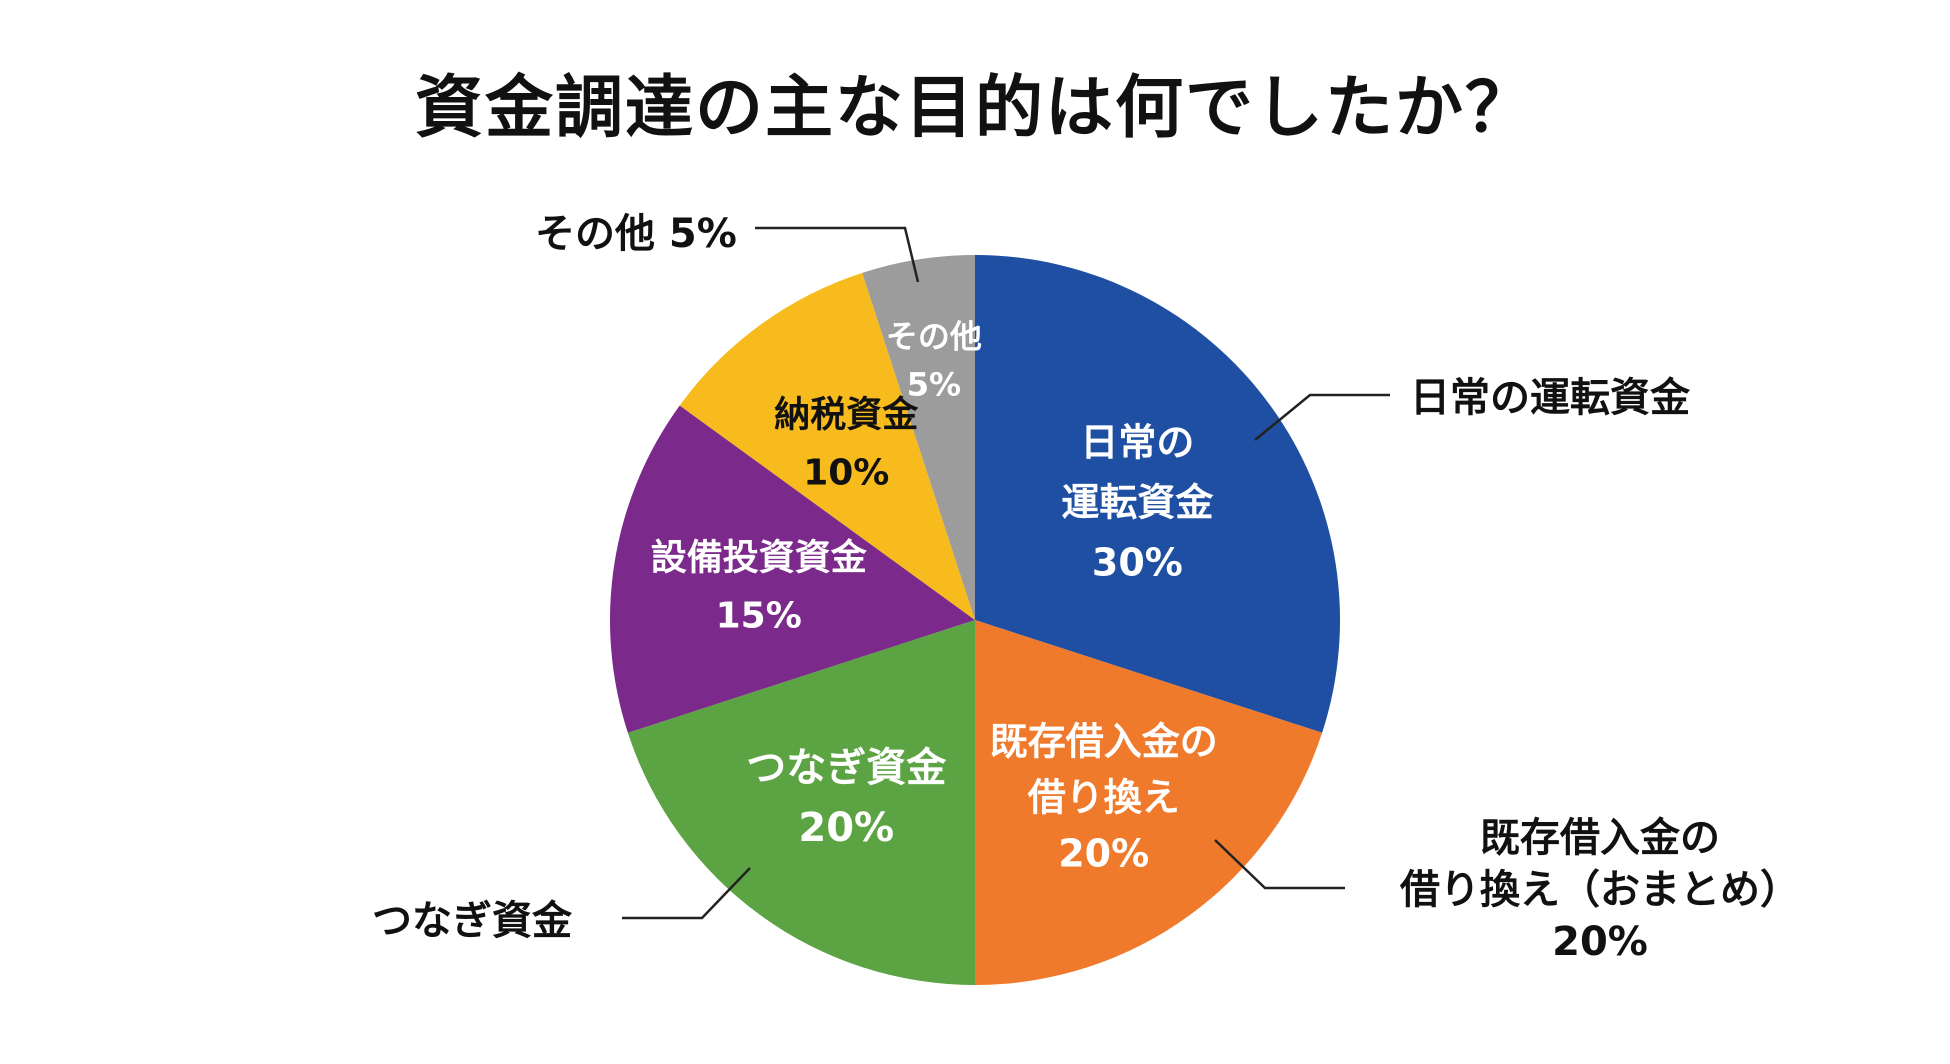 The image size is (1950, 1064). Describe the element at coordinates (1137, 502) in the screenshot. I see `slice-category-label: 運転資金` at that location.